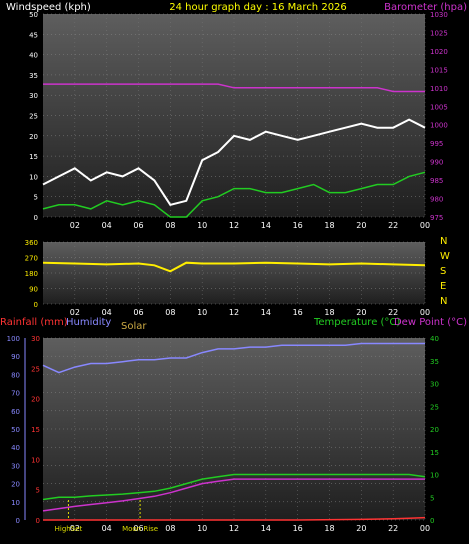 Image resolution: width=469 pixels, height=544 pixels. I want to click on direction-tick-label: 360, so click(31, 243).